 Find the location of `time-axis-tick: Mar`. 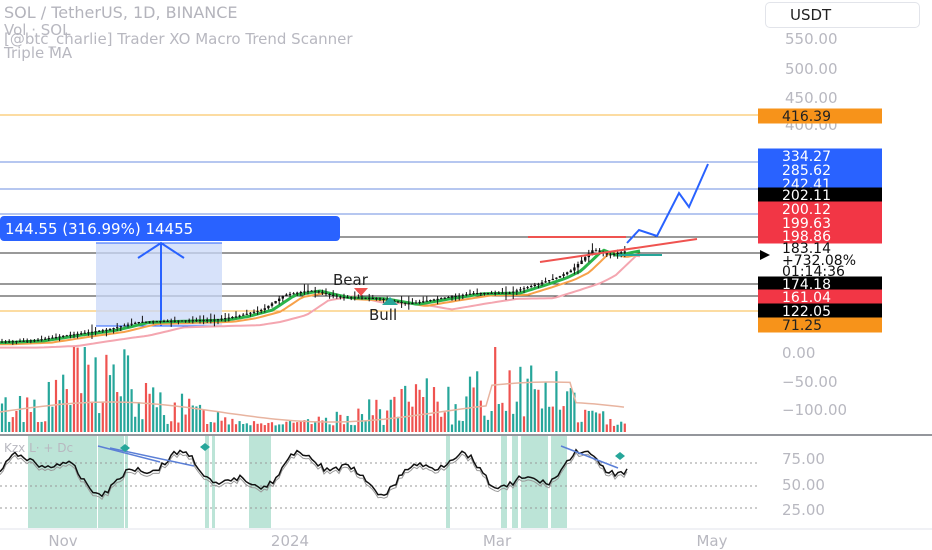

time-axis-tick: Mar is located at coordinates (497, 541).